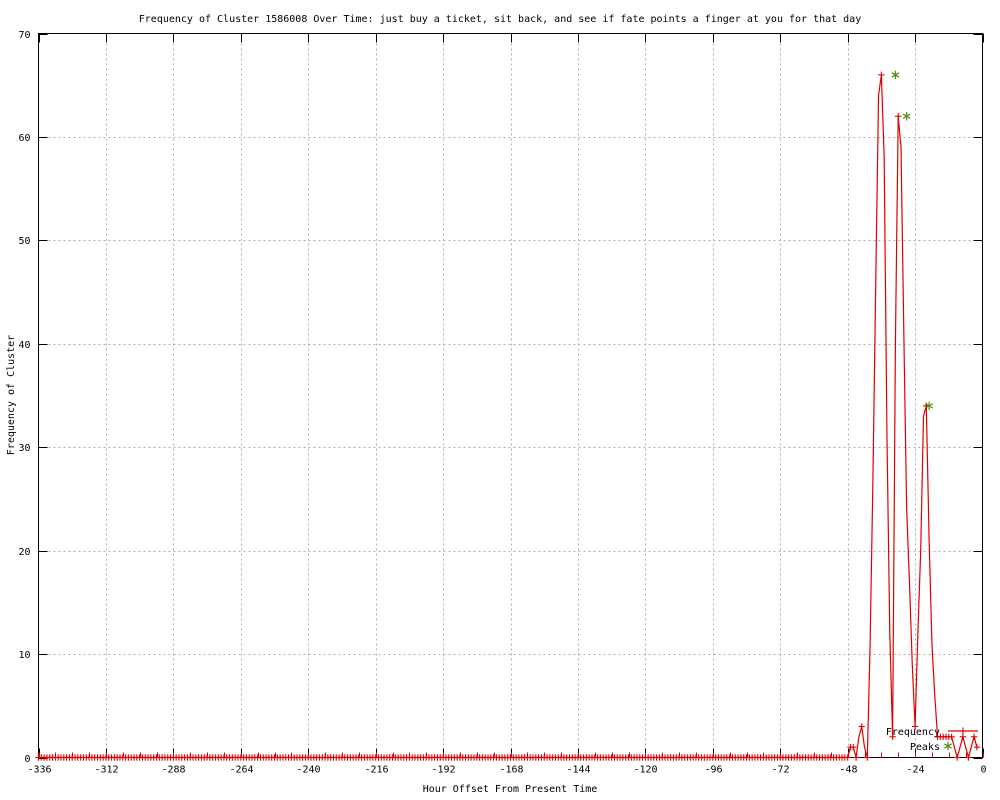  What do you see at coordinates (915, 770) in the screenshot?
I see `x-tick-label: -24` at bounding box center [915, 770].